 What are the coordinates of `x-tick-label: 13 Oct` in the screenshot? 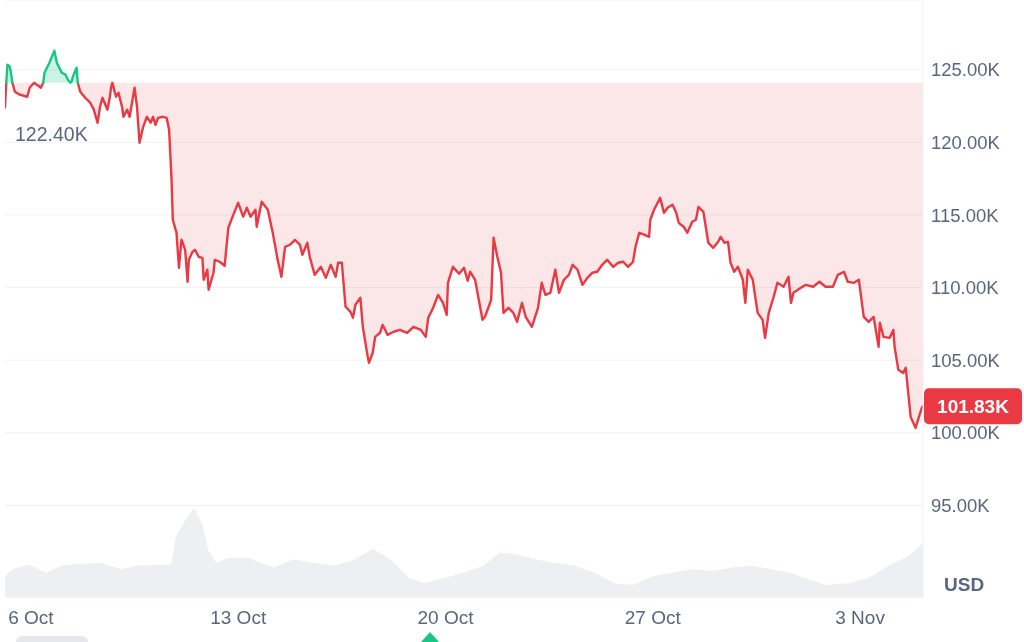 It's located at (238, 618).